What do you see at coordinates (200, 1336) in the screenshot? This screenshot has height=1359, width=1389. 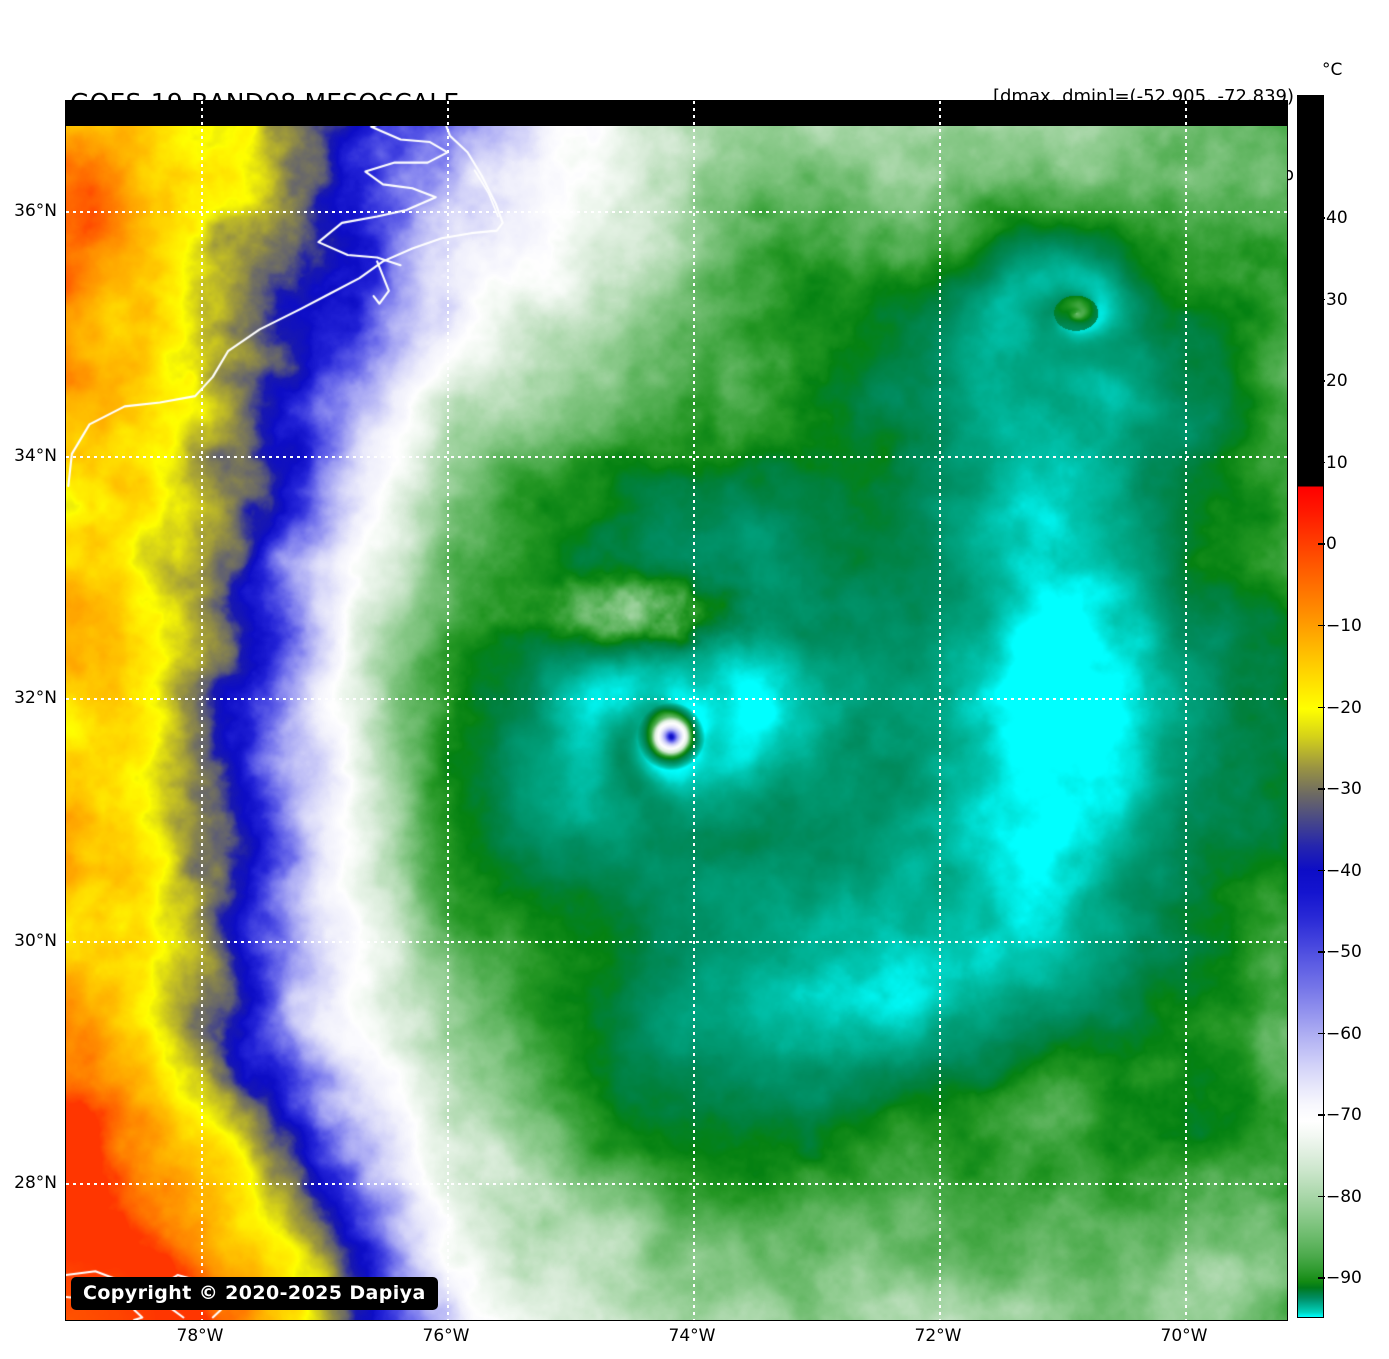 I see `longitude-tick-label: 78°W` at bounding box center [200, 1336].